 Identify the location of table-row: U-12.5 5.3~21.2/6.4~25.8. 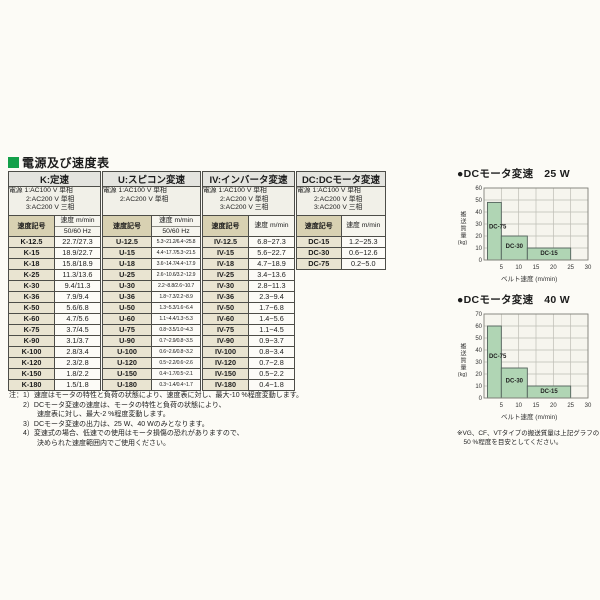
(151, 242).